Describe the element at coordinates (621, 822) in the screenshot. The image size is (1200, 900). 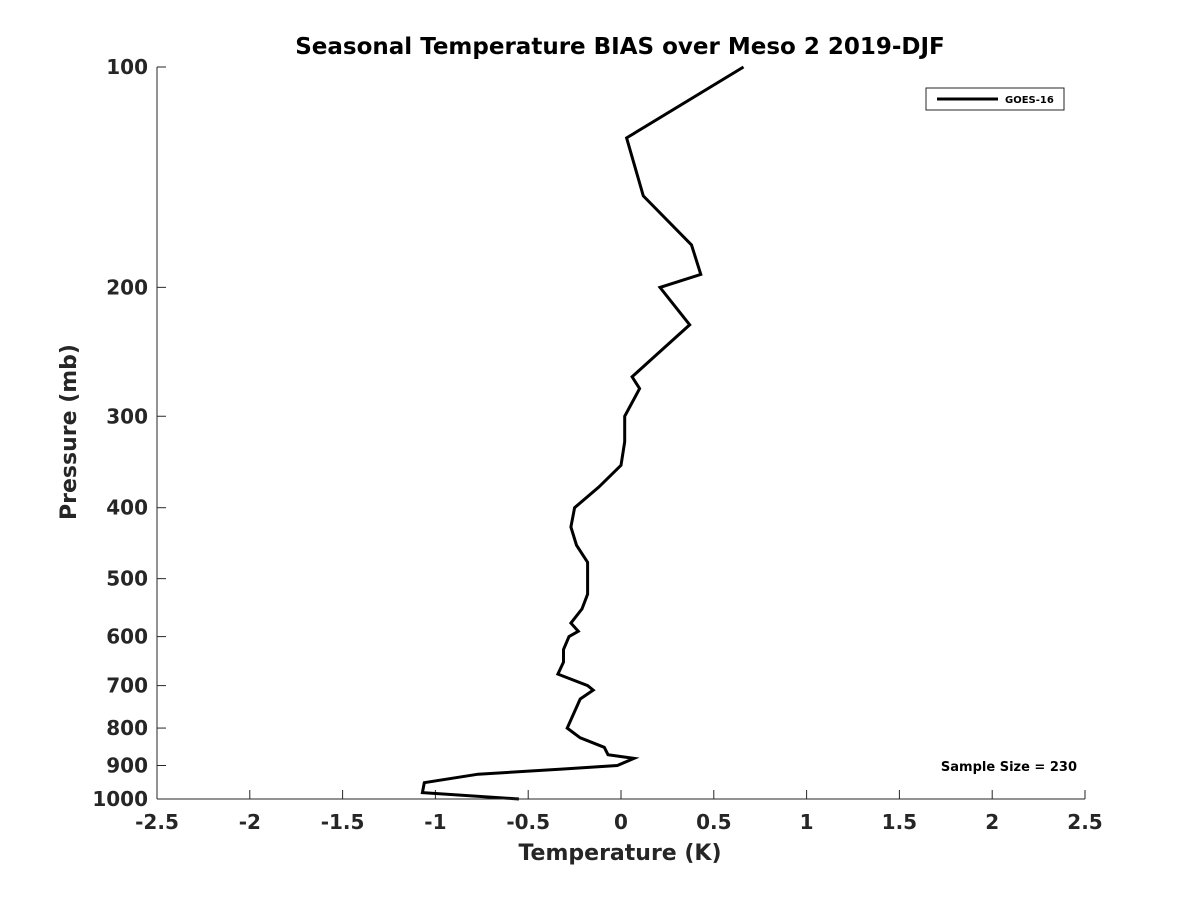
I see `x-tick-label: 0` at that location.